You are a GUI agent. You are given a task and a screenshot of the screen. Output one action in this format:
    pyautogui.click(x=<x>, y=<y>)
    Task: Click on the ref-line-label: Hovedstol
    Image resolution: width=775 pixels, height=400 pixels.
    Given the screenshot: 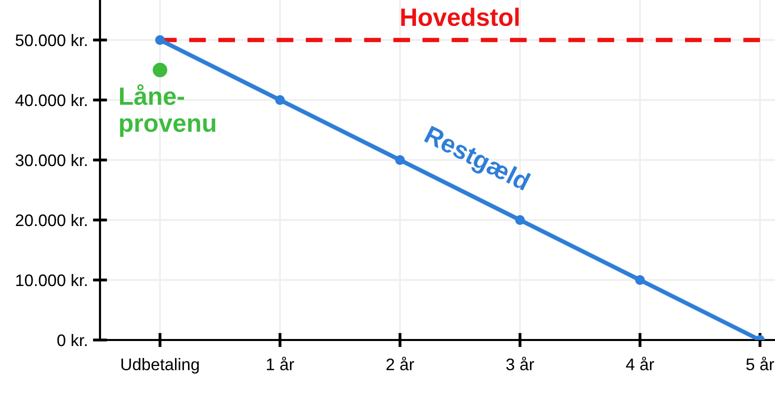 What is the action you would take?
    pyautogui.click(x=460, y=17)
    